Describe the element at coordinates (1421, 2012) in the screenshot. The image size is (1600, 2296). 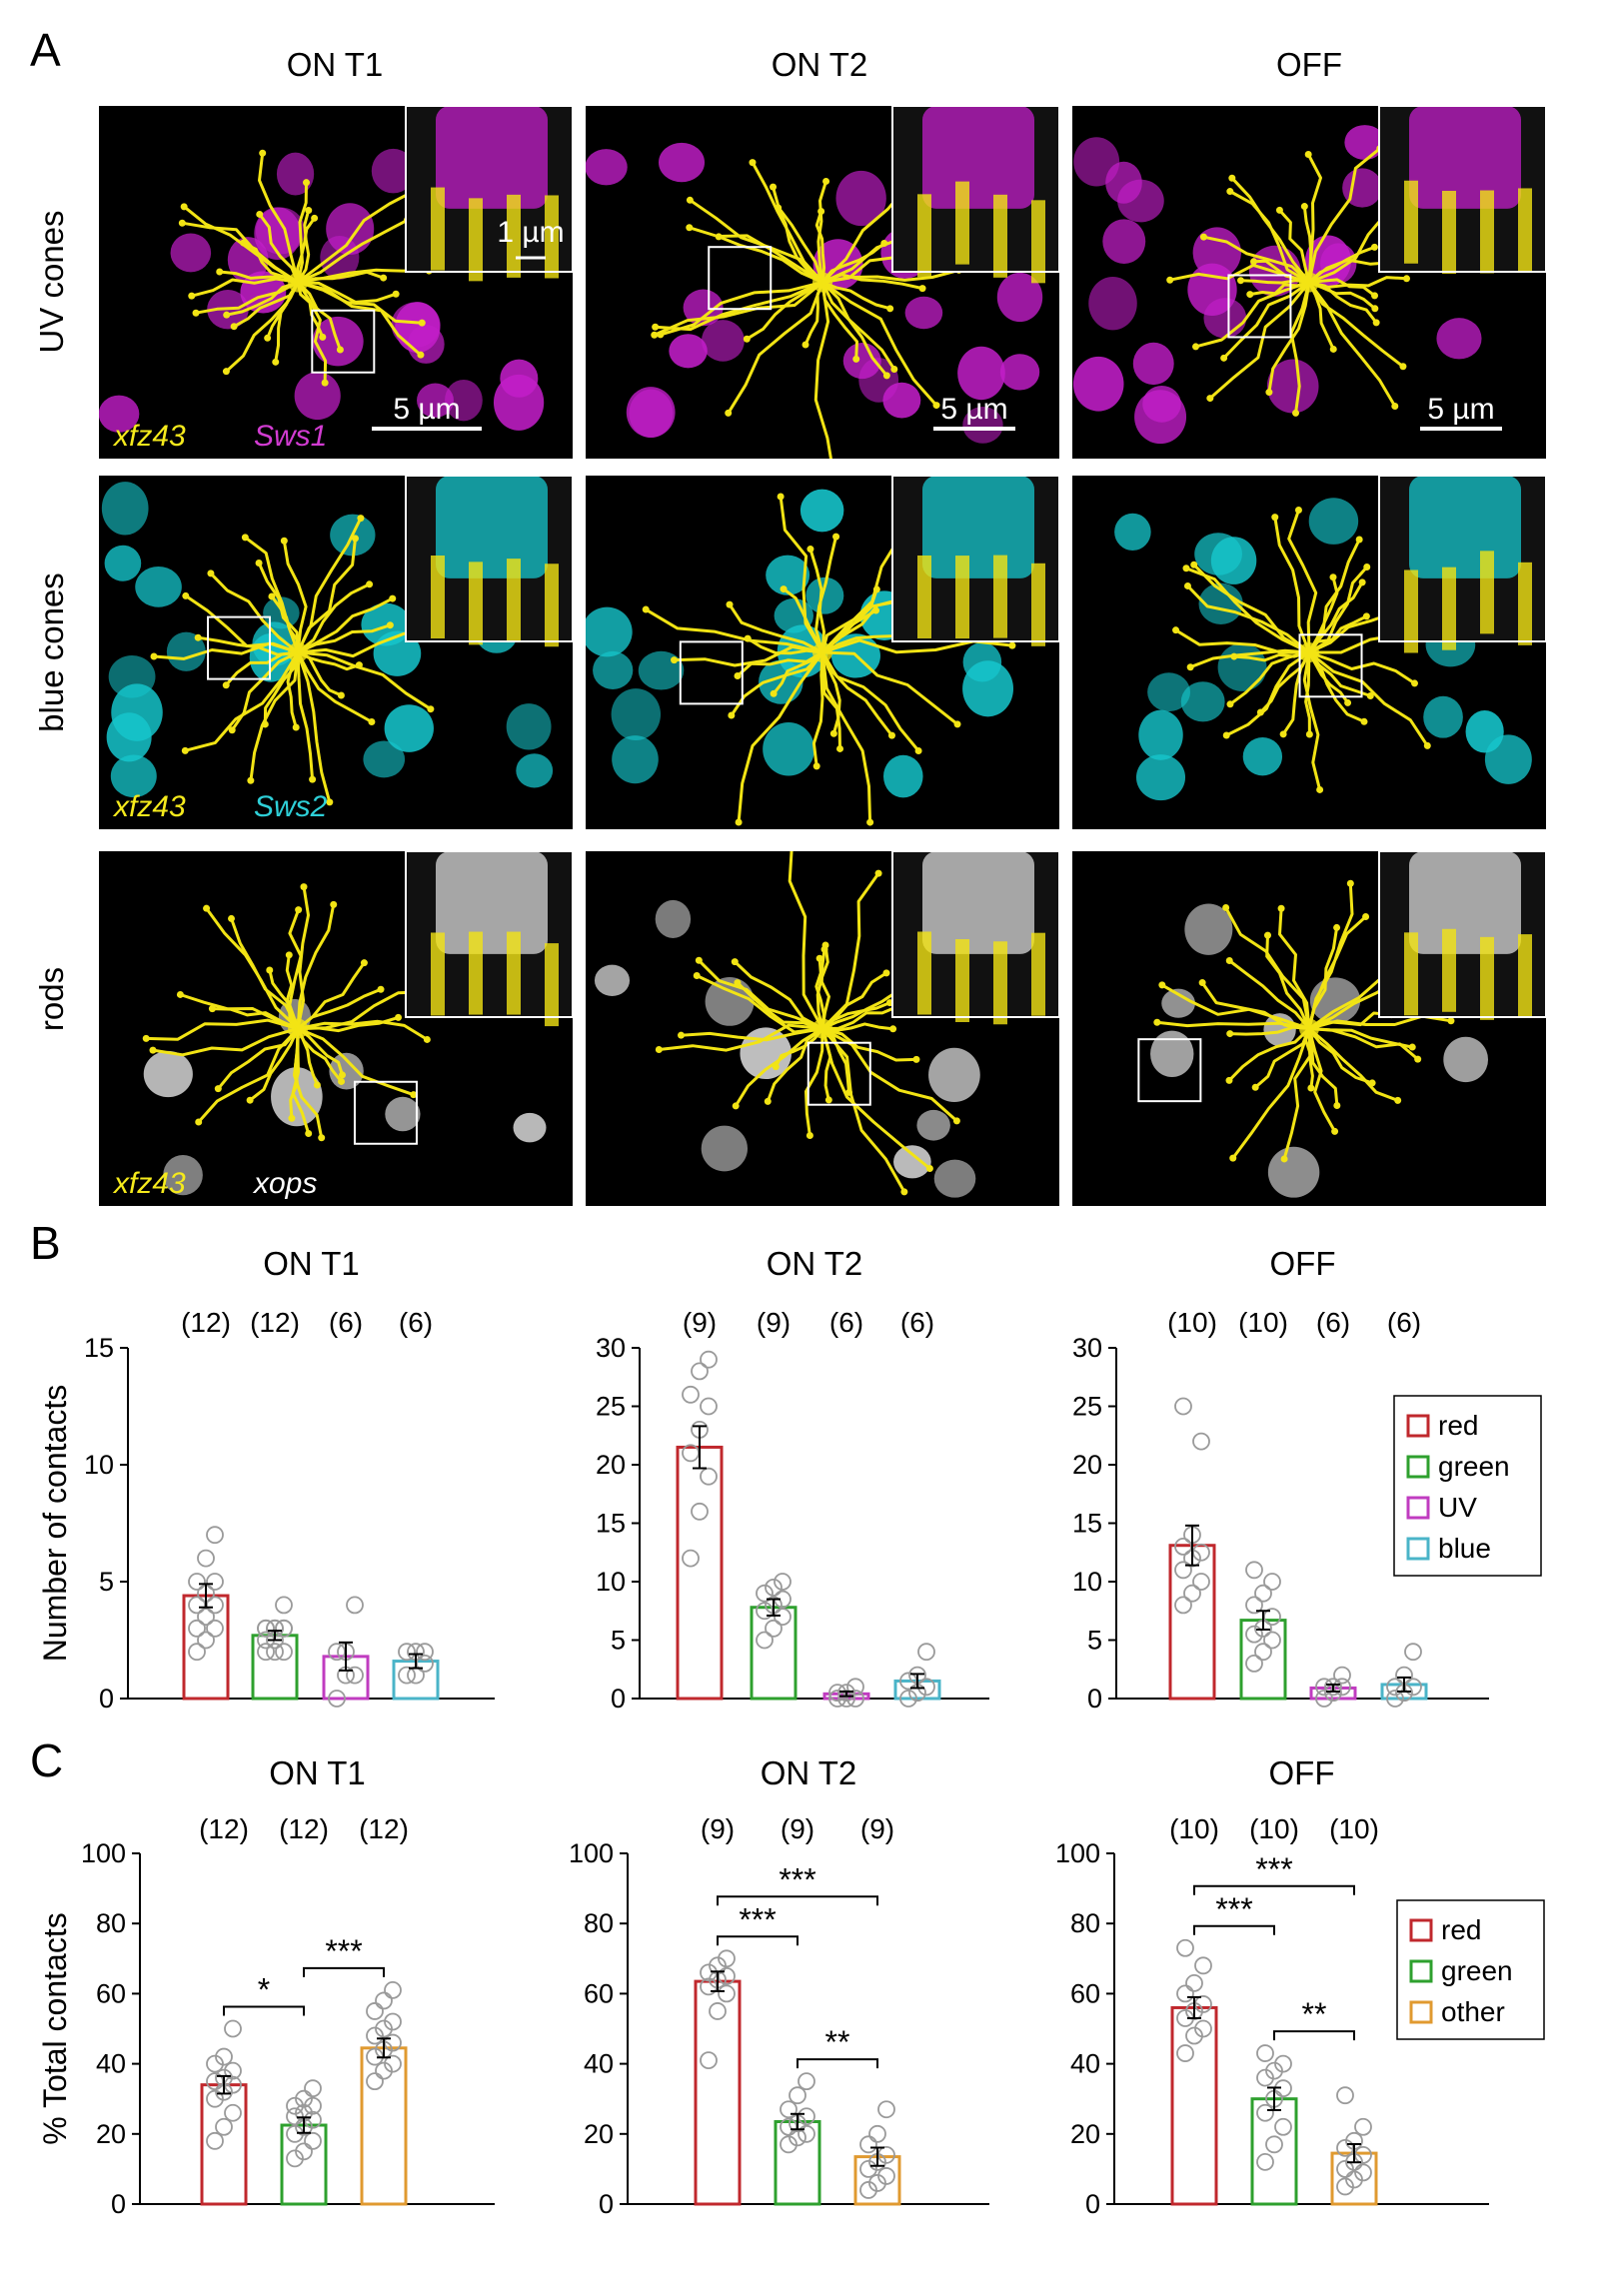
I see `legend-swatch` at that location.